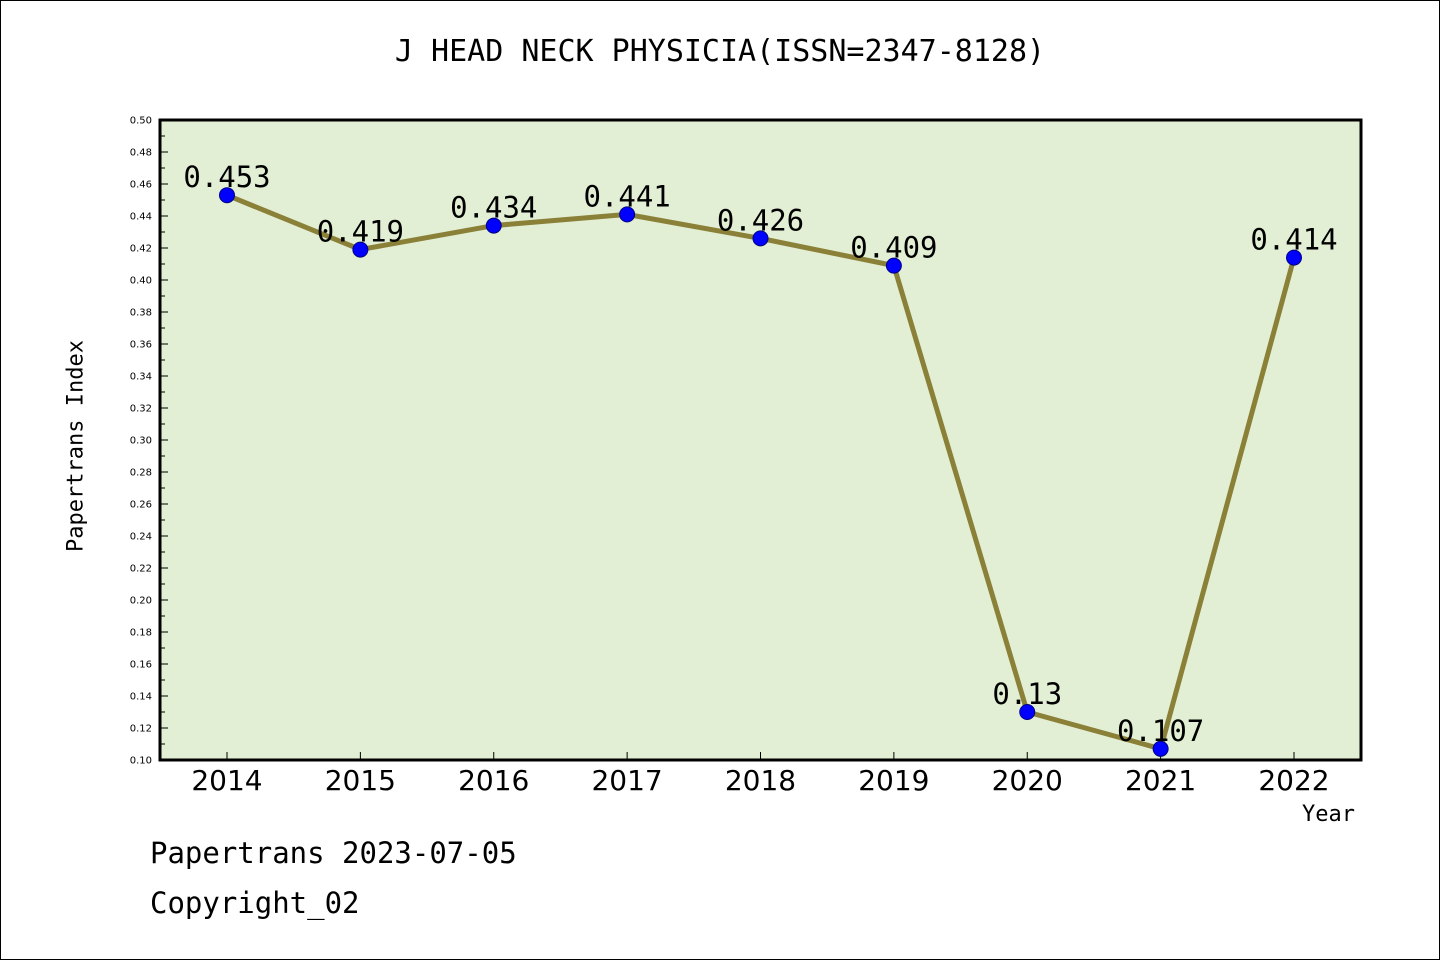 The height and width of the screenshot is (960, 1440). What do you see at coordinates (141, 601) in the screenshot?
I see `y-tick-label: 0.20` at bounding box center [141, 601].